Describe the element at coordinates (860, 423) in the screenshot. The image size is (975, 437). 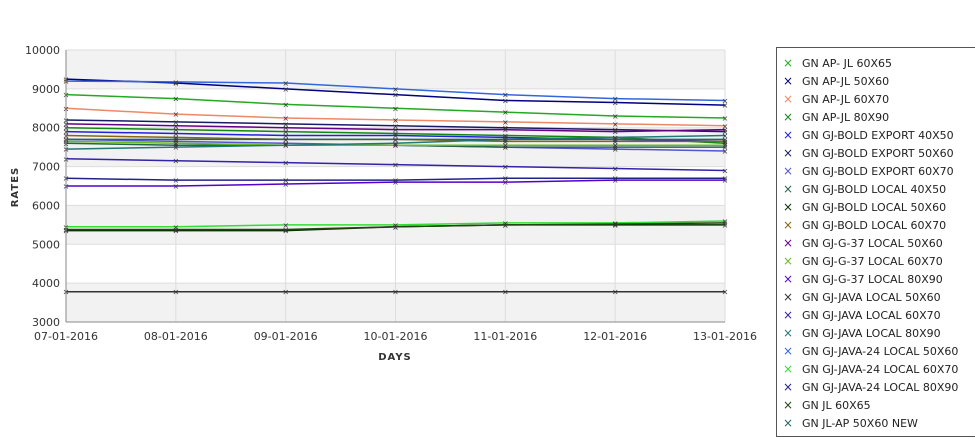
I see `legend-label: GN JL-AP 50X60 NEW` at that location.